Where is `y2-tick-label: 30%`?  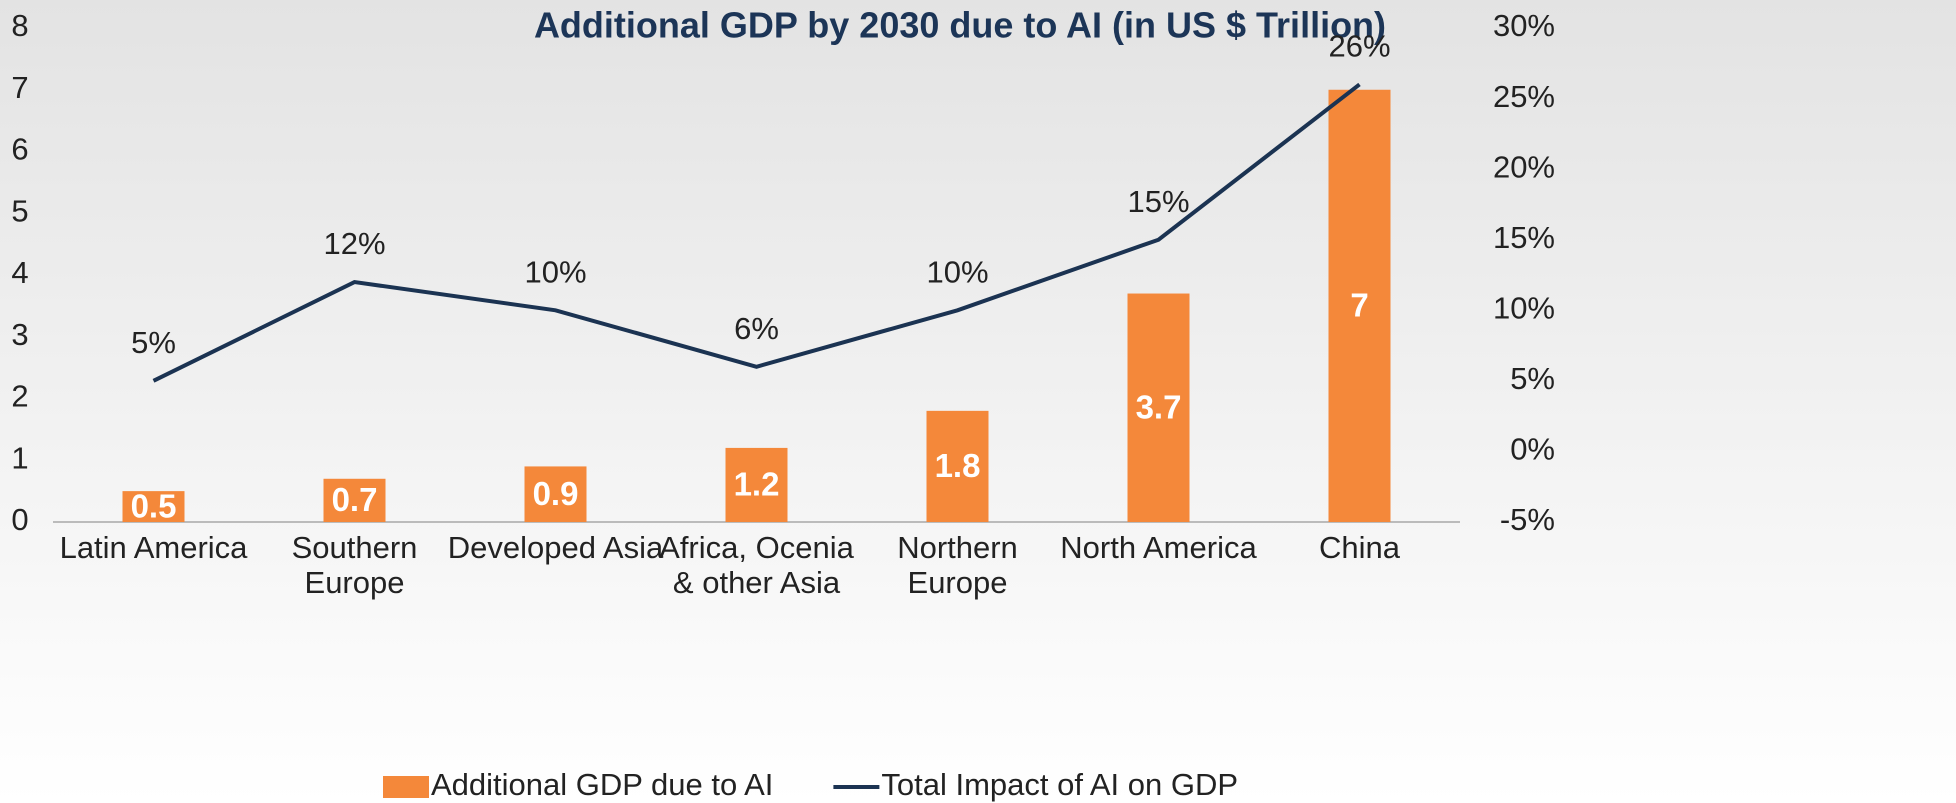
y2-tick-label: 30% is located at coordinates (1524, 25).